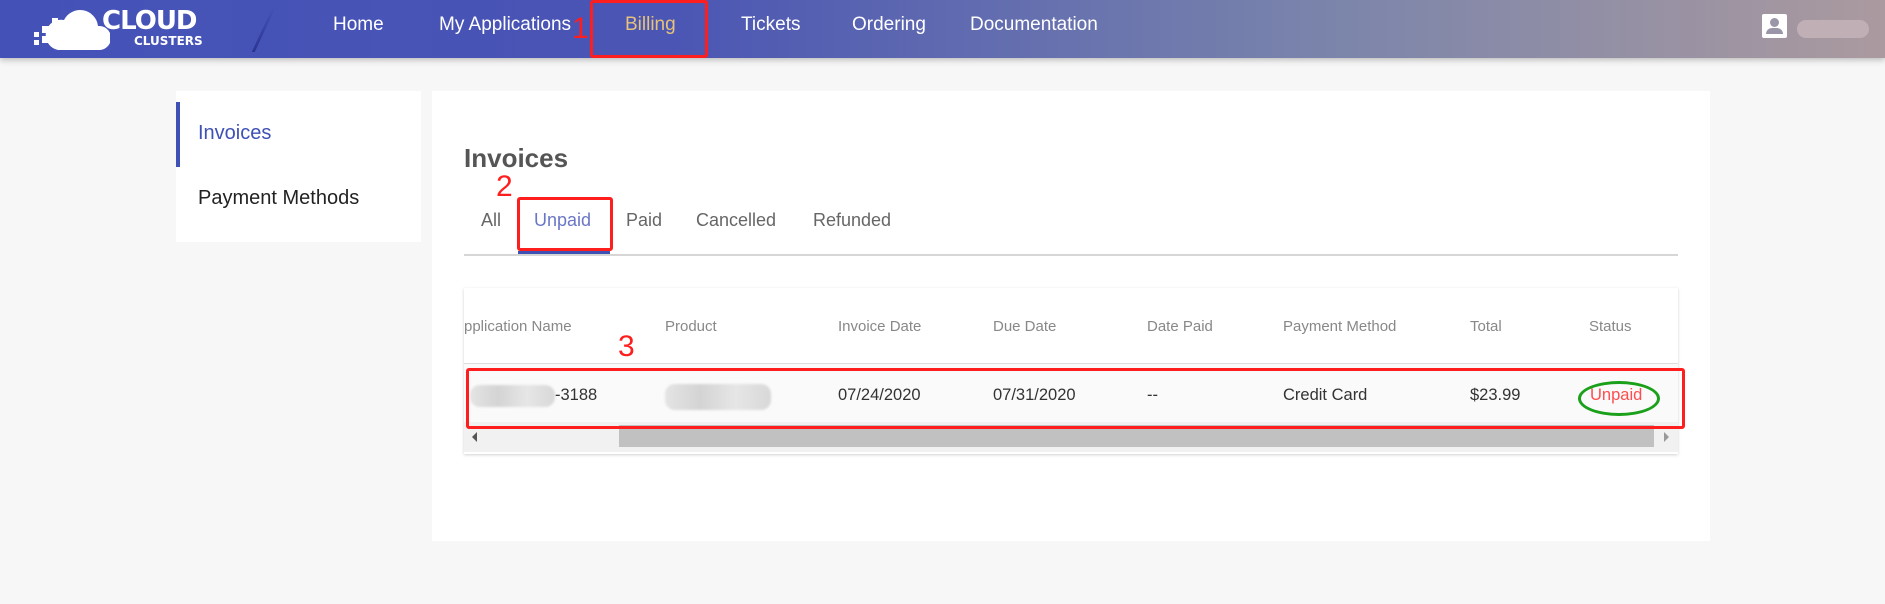 The image size is (1885, 604). I want to click on username-redacted, so click(1833, 29).